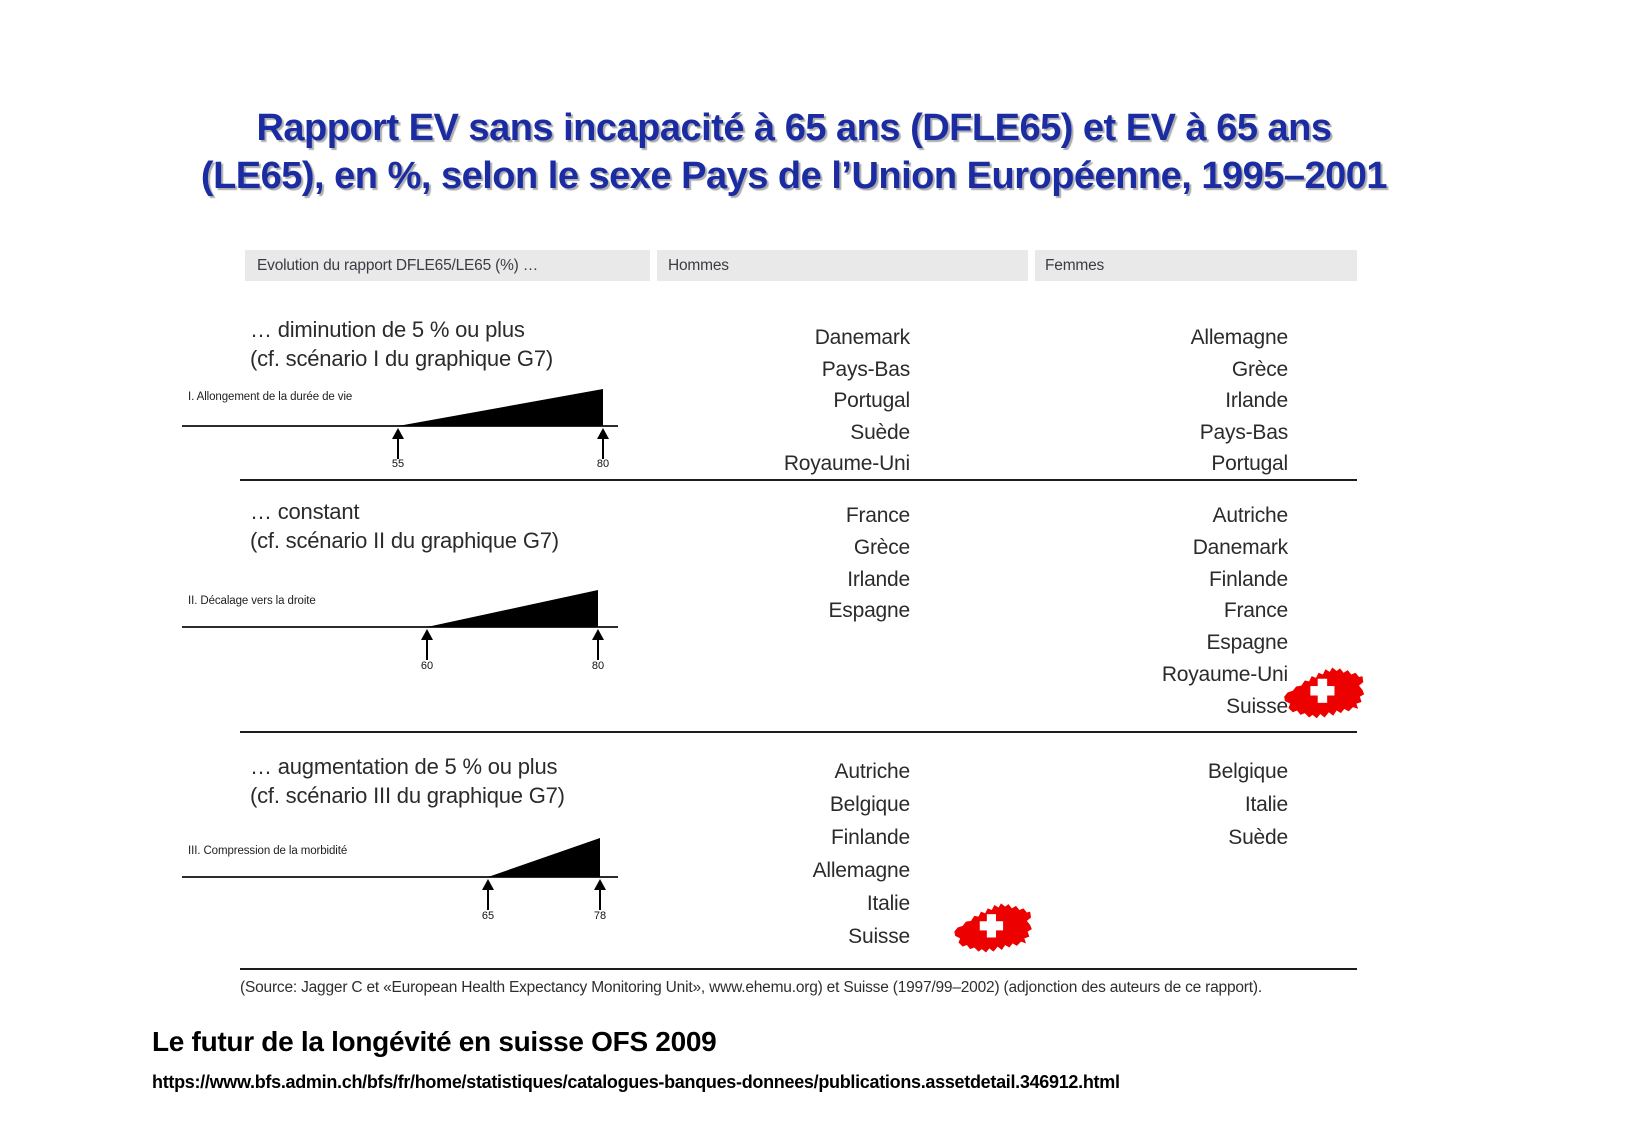 The image size is (1625, 1125). Describe the element at coordinates (1075, 265) in the screenshot. I see `header-femmes-label: Femmes` at that location.